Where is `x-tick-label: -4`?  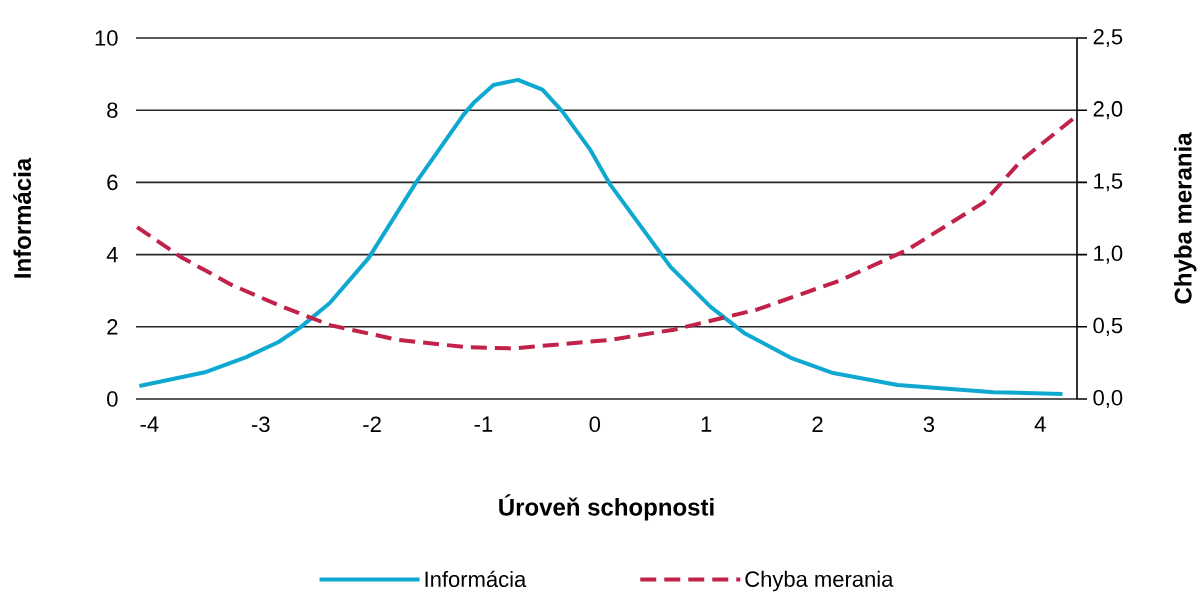 x-tick-label: -4 is located at coordinates (149, 424).